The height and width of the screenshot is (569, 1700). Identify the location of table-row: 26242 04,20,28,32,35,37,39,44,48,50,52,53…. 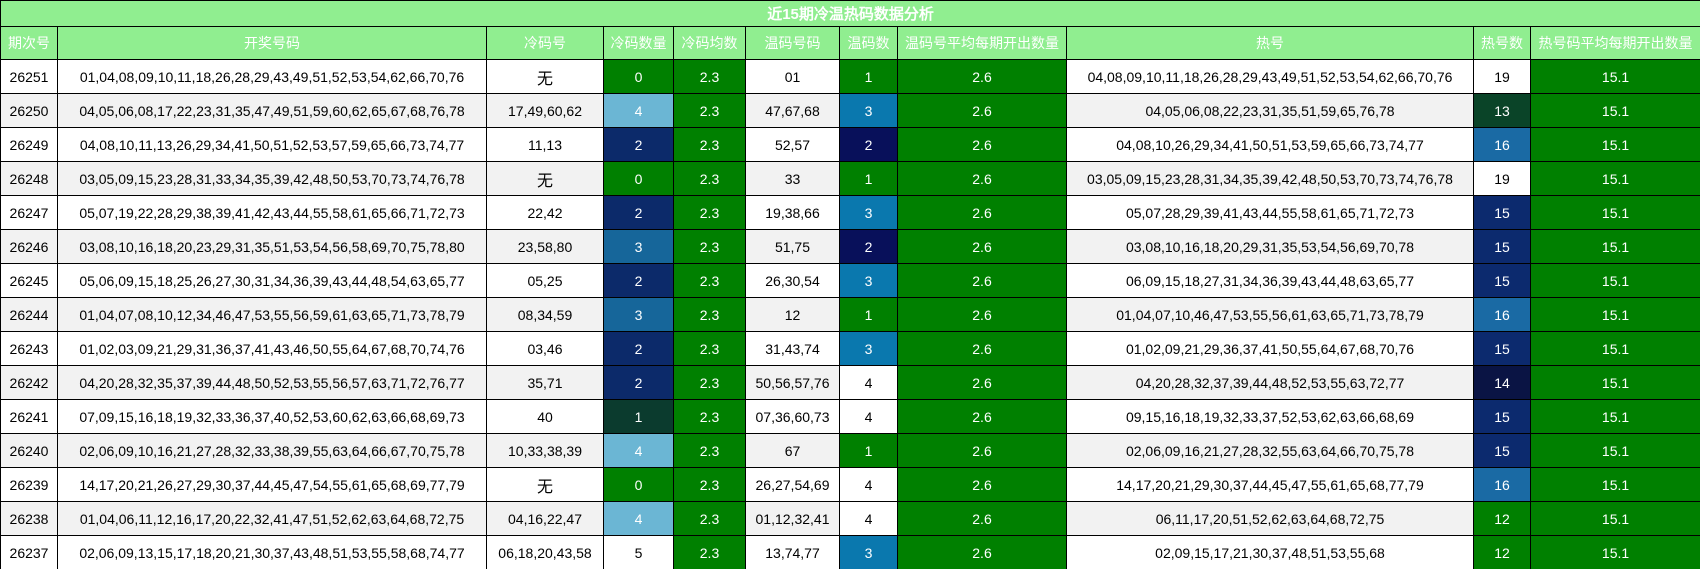
(850, 382).